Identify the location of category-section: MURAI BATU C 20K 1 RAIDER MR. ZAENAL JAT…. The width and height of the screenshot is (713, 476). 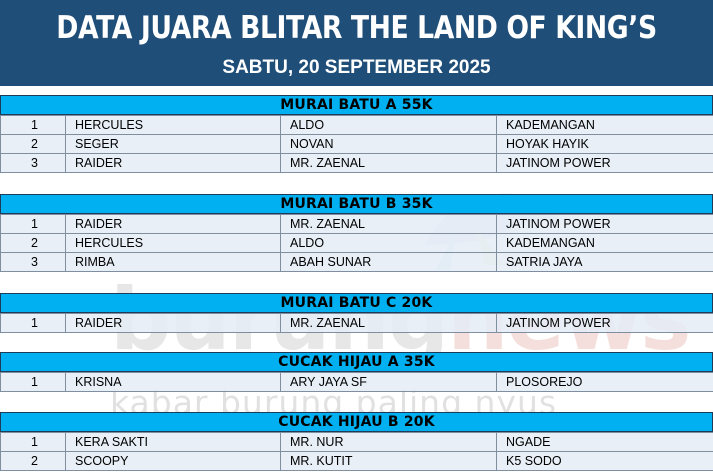
(356, 313).